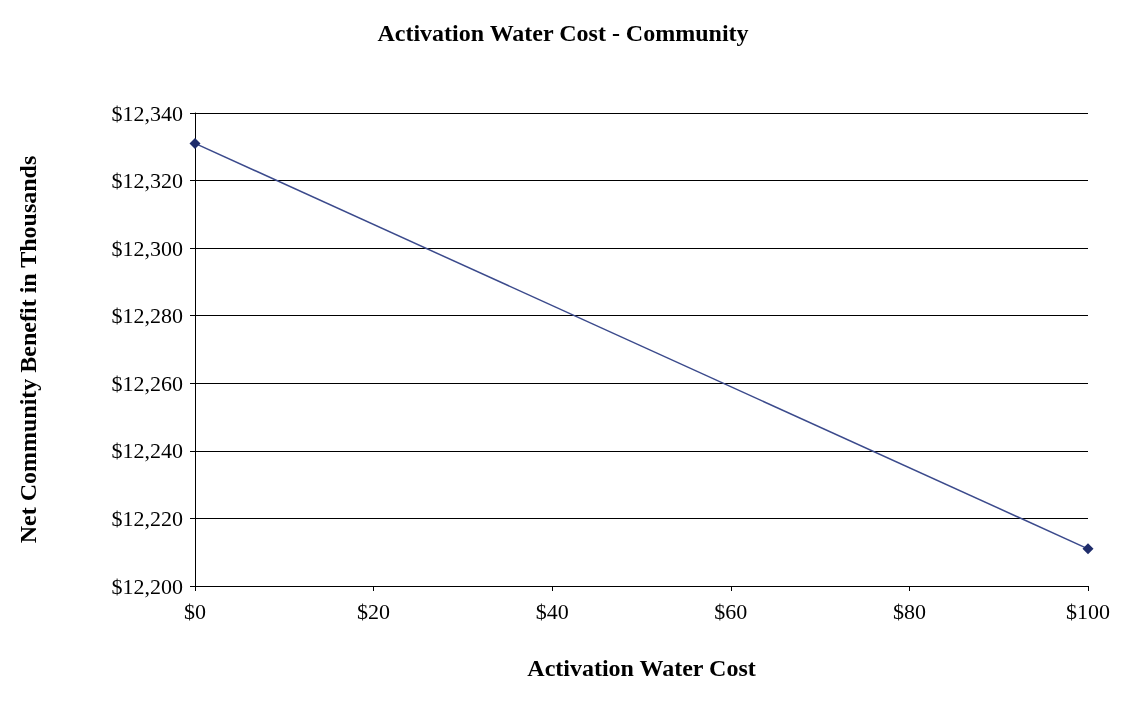 Image resolution: width=1126 pixels, height=713 pixels. Describe the element at coordinates (147, 316) in the screenshot. I see `y-tick-label: $12,280` at that location.